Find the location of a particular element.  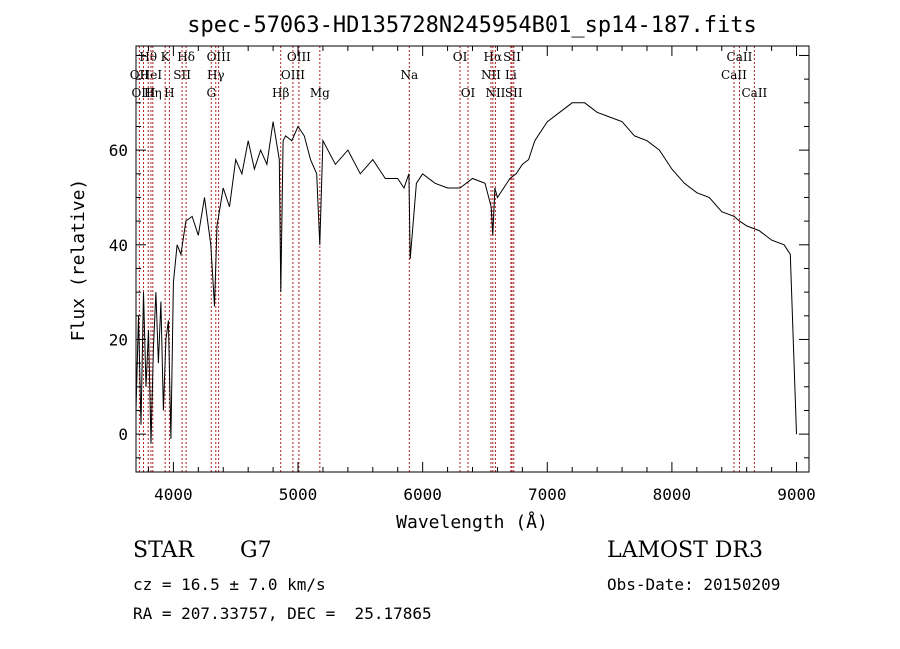

line-marker-label: Hβ is located at coordinates (280, 93).